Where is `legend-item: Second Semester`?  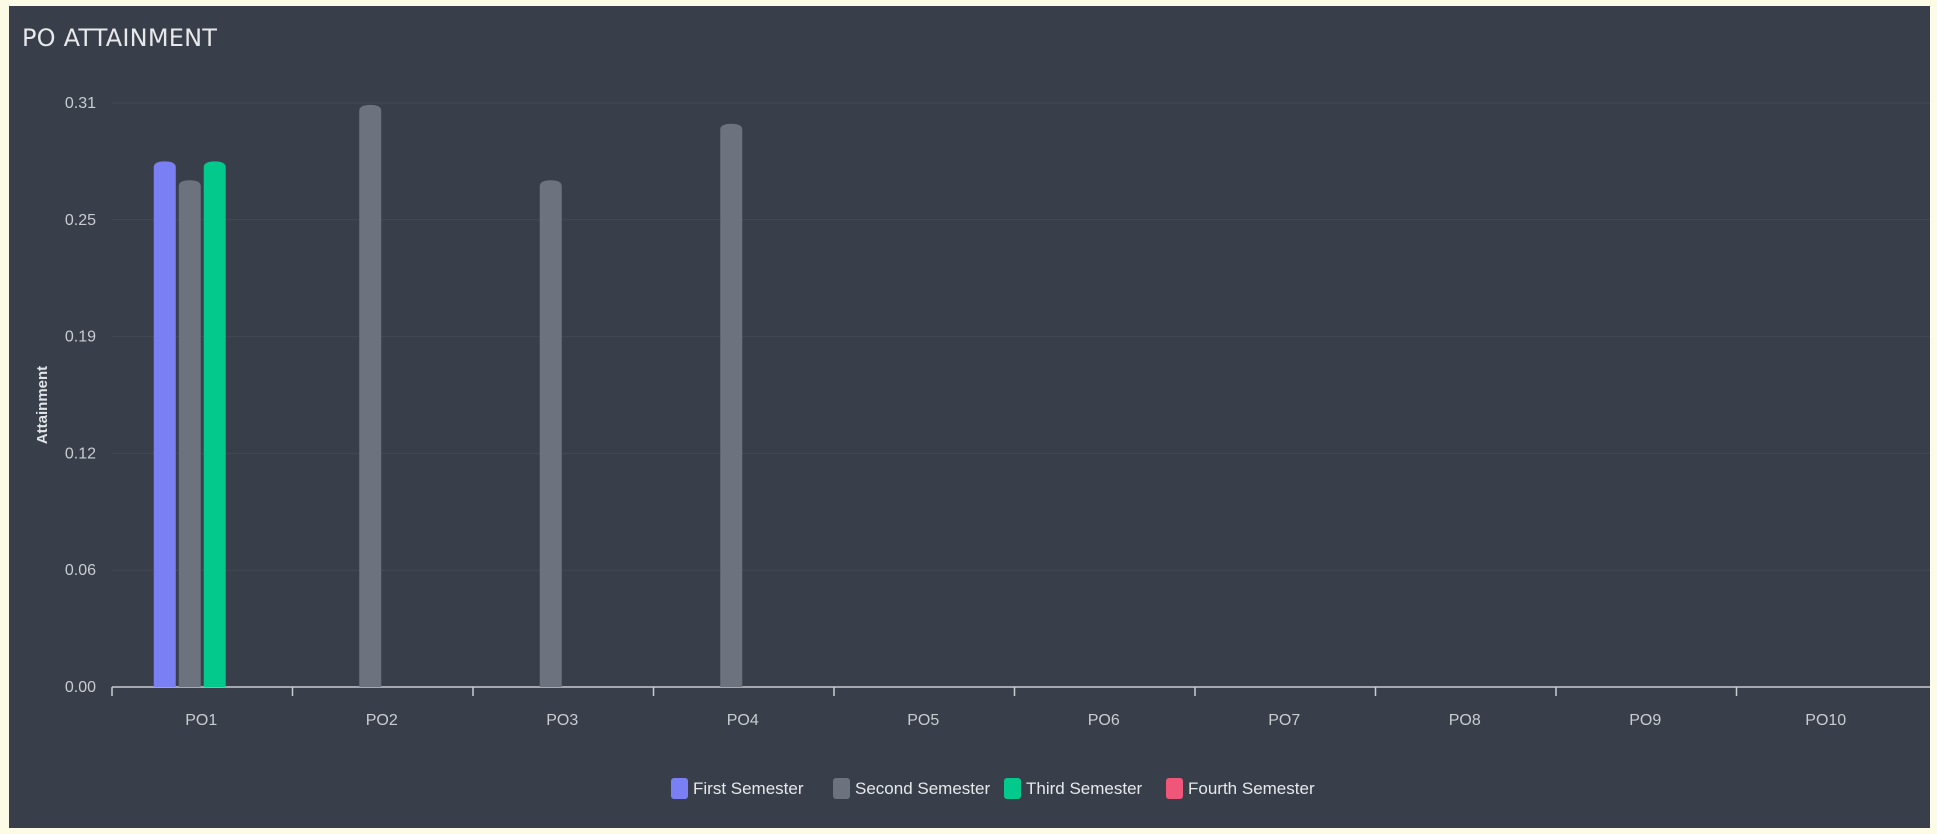 legend-item: Second Semester is located at coordinates (911, 788).